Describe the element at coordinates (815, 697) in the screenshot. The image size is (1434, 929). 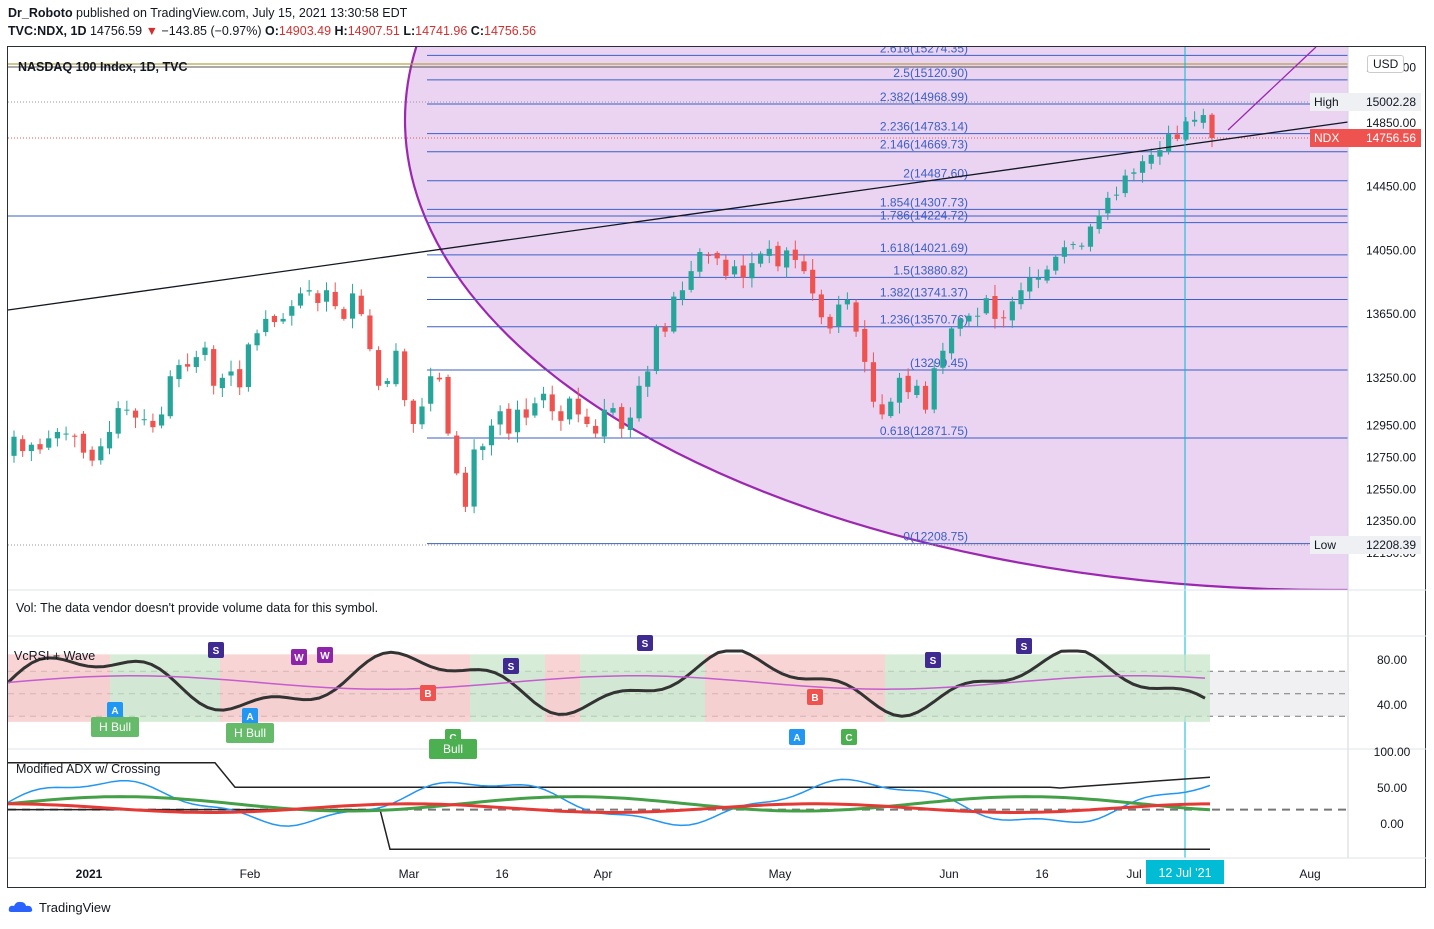
I see `osc-marker: B` at that location.